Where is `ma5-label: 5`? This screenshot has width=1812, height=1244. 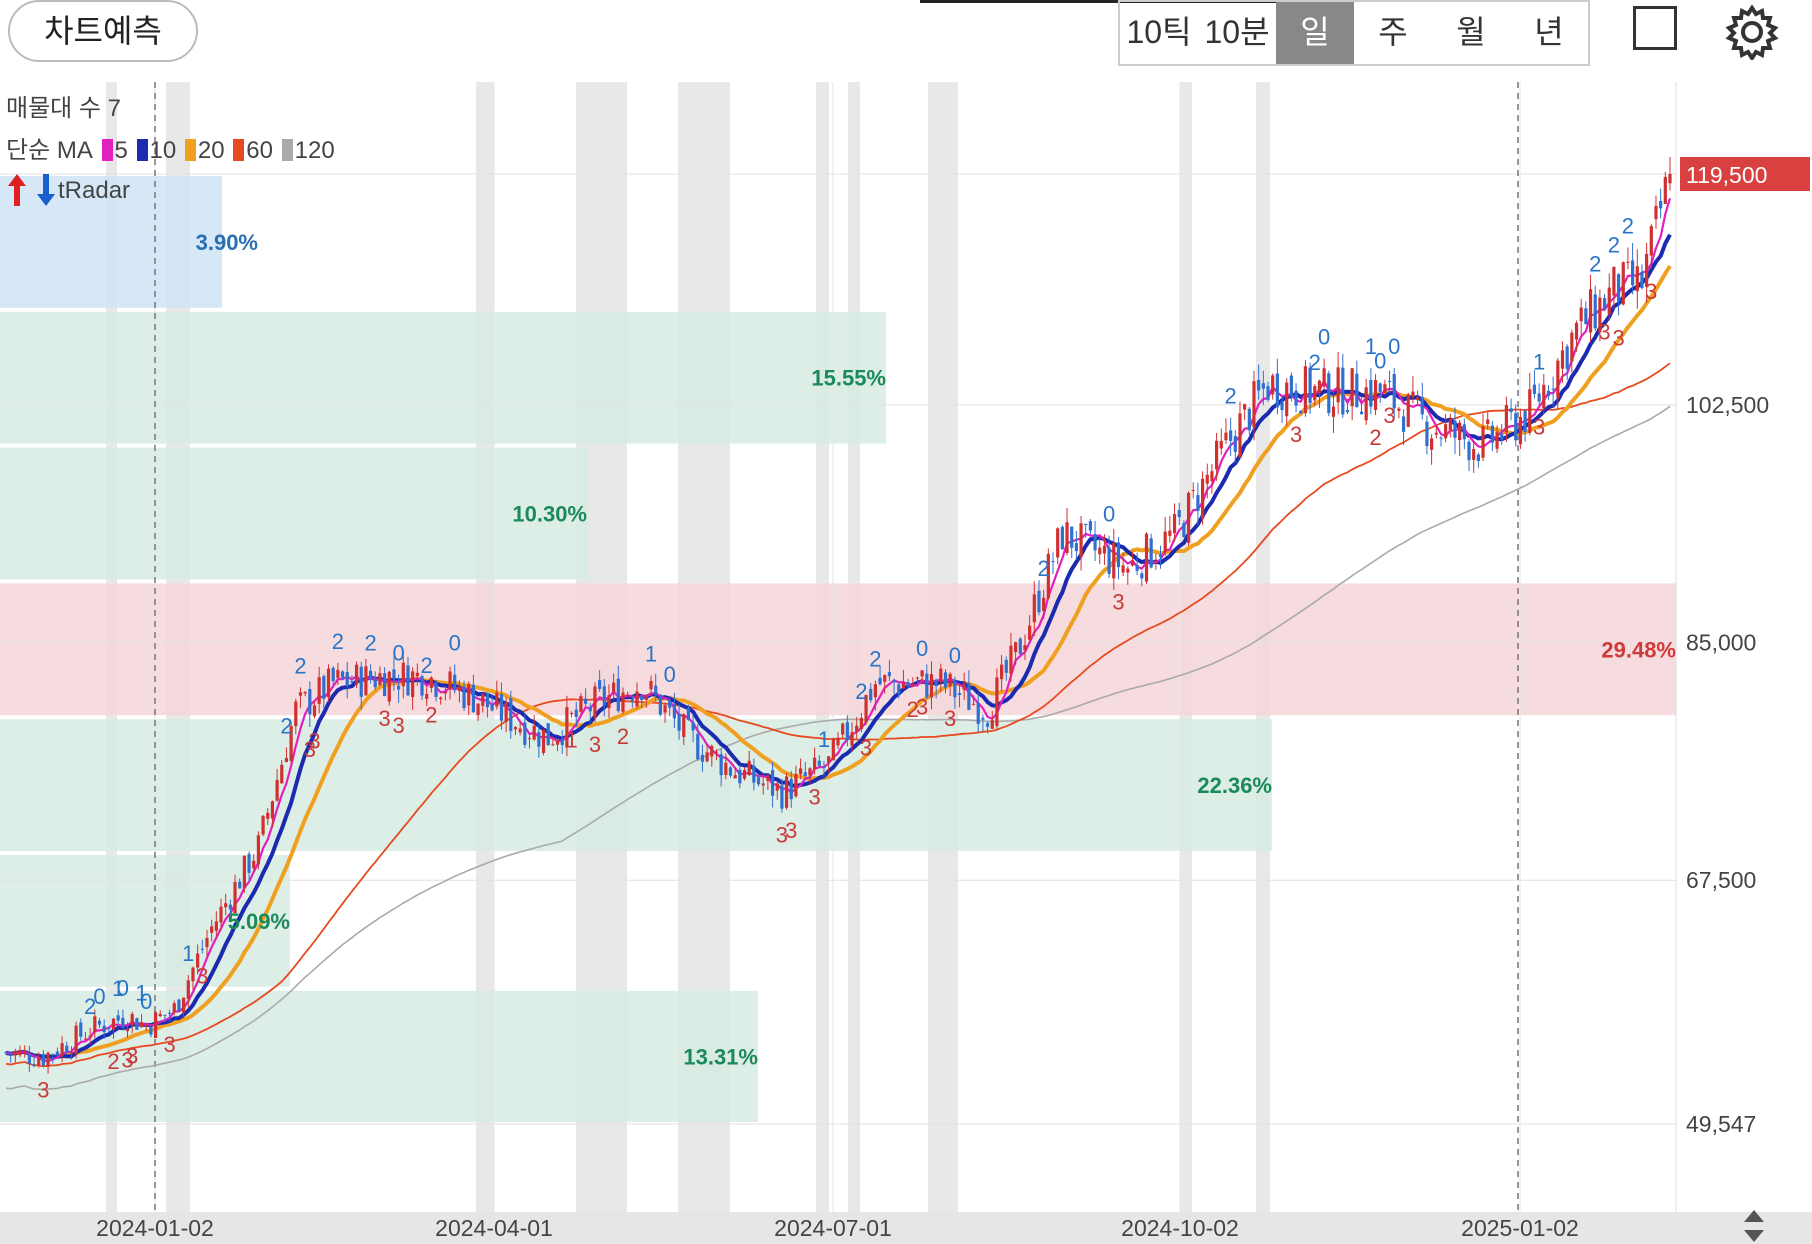 ma5-label: 5 is located at coordinates (121, 150).